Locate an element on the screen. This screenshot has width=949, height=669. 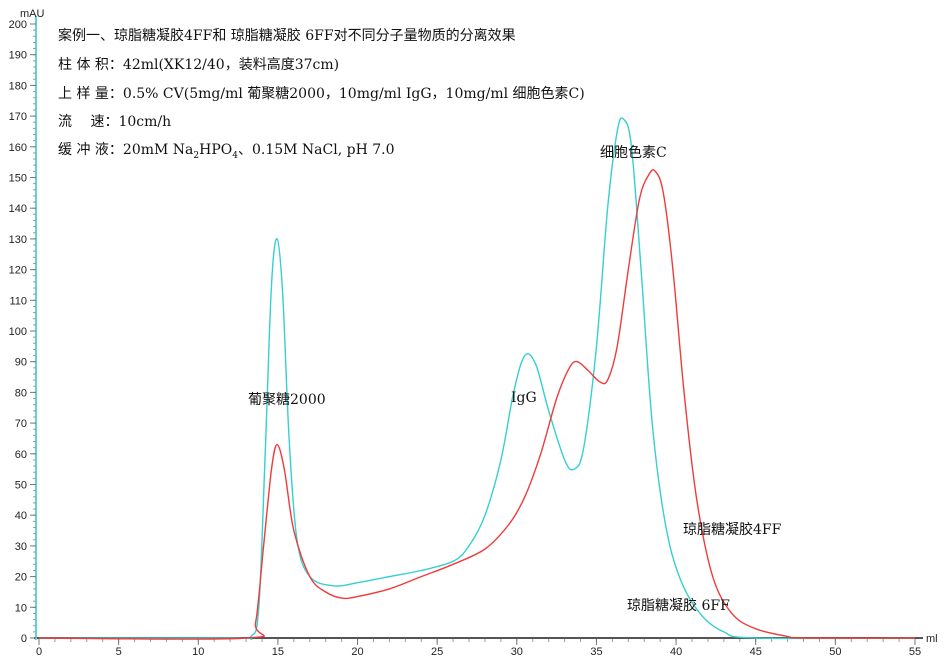
x-tick-label: 45 is located at coordinates (756, 652).